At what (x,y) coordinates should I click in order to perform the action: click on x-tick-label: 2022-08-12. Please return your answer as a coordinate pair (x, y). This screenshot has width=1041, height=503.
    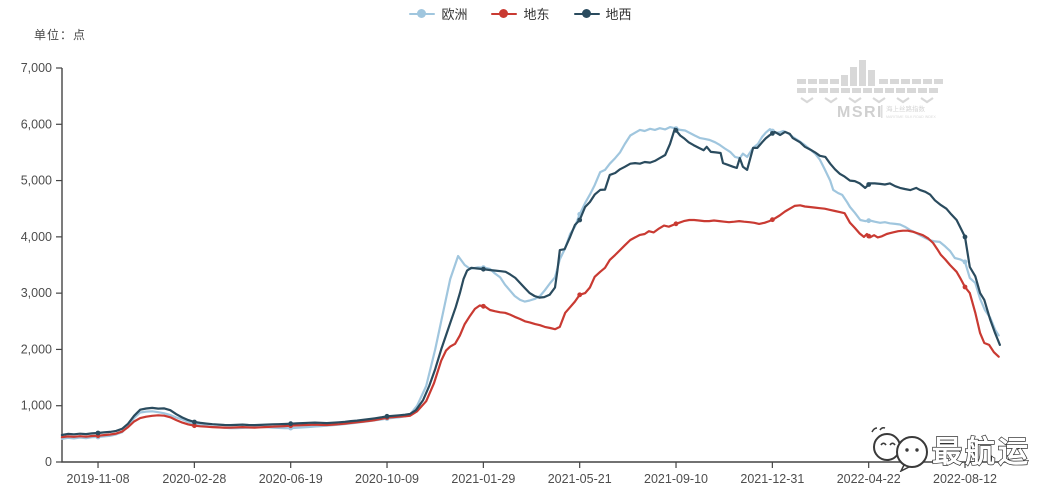
    Looking at the image, I should click on (965, 479).